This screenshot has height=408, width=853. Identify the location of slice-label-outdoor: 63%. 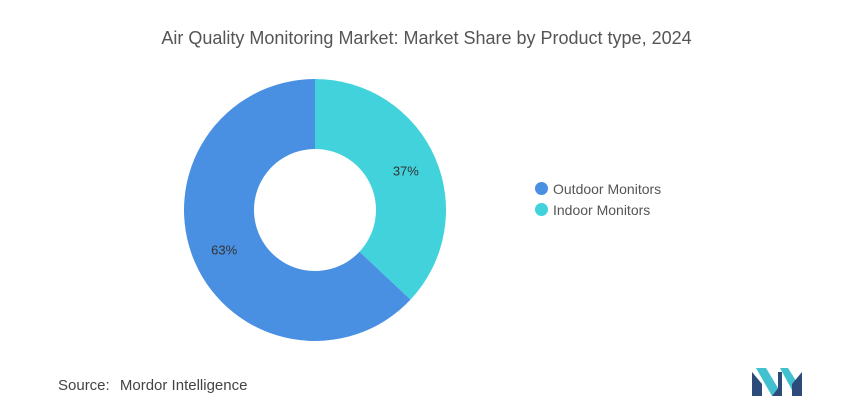
(224, 249).